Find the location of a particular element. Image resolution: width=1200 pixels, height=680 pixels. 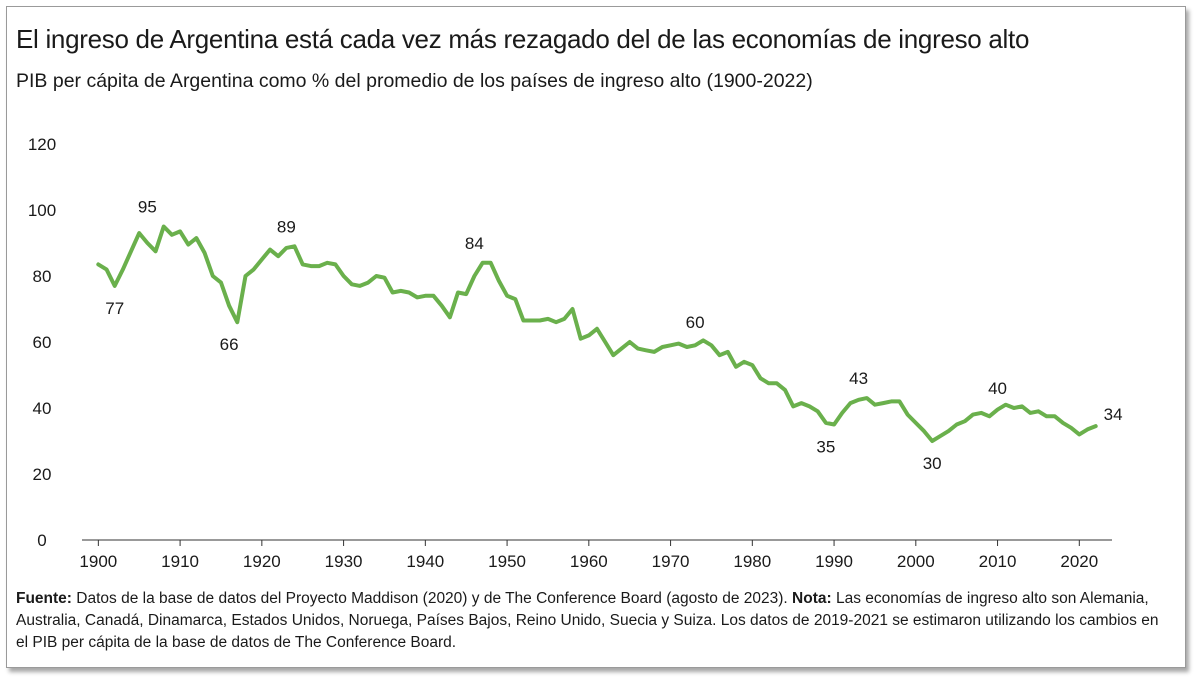

data-label-1993: 43 is located at coordinates (858, 378).